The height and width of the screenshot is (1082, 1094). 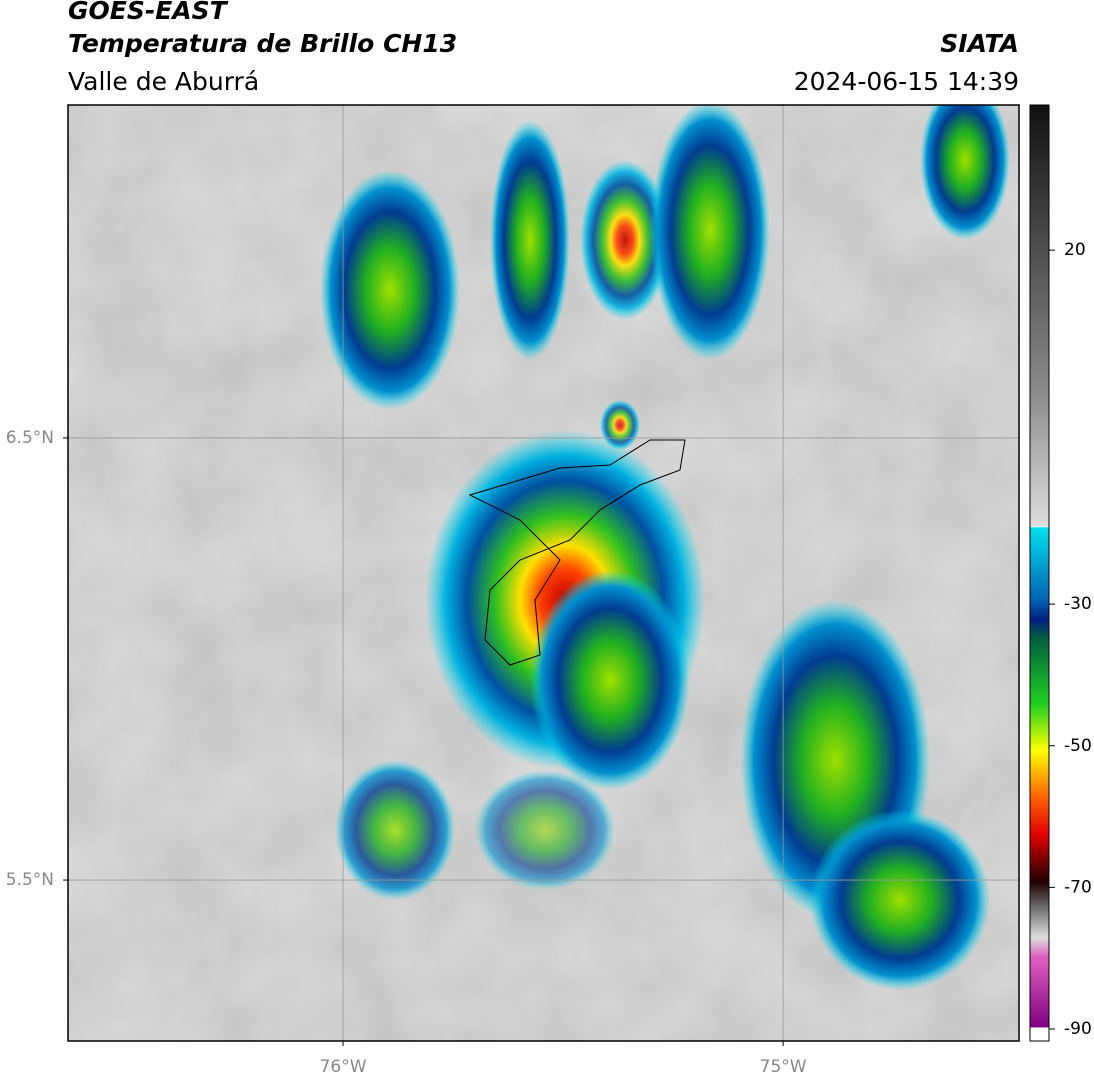 What do you see at coordinates (906, 81) in the screenshot?
I see `datetime: 2024-06-15 14:39` at bounding box center [906, 81].